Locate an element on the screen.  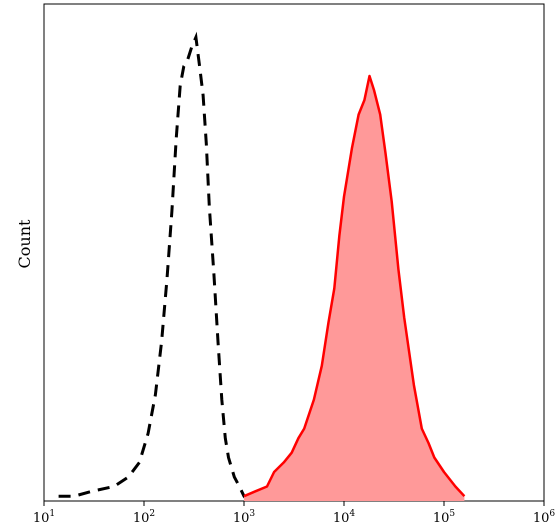
x-tick-label-2: 103 is located at coordinates (244, 517).